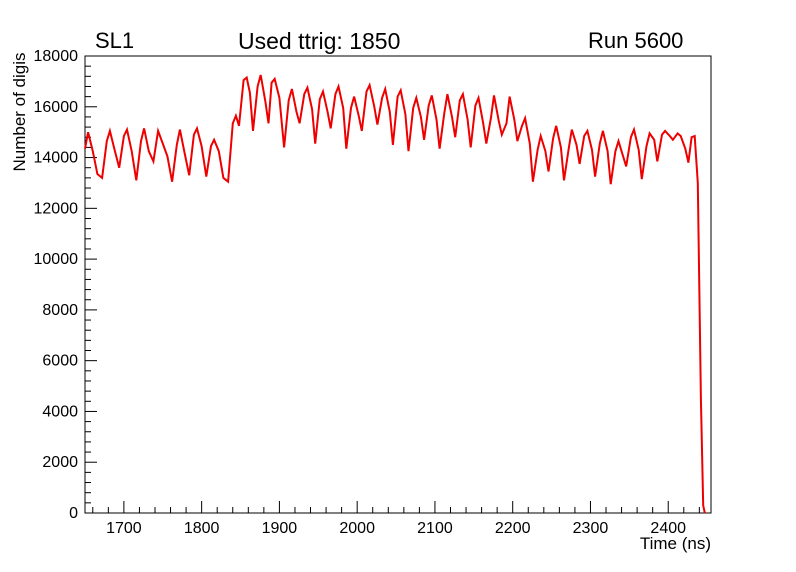 This screenshot has width=796, height=572. What do you see at coordinates (435, 528) in the screenshot?
I see `x-tick-label: 2100` at bounding box center [435, 528].